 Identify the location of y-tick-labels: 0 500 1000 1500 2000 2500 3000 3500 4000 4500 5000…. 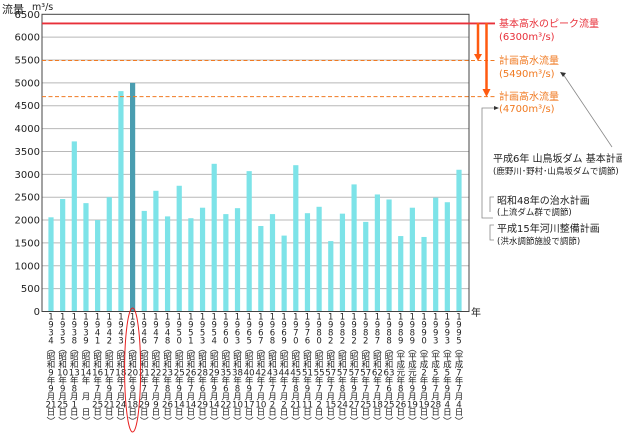
(27, 164).